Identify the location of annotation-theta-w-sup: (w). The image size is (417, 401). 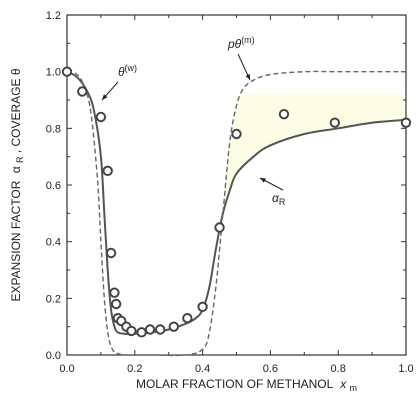
(131, 68).